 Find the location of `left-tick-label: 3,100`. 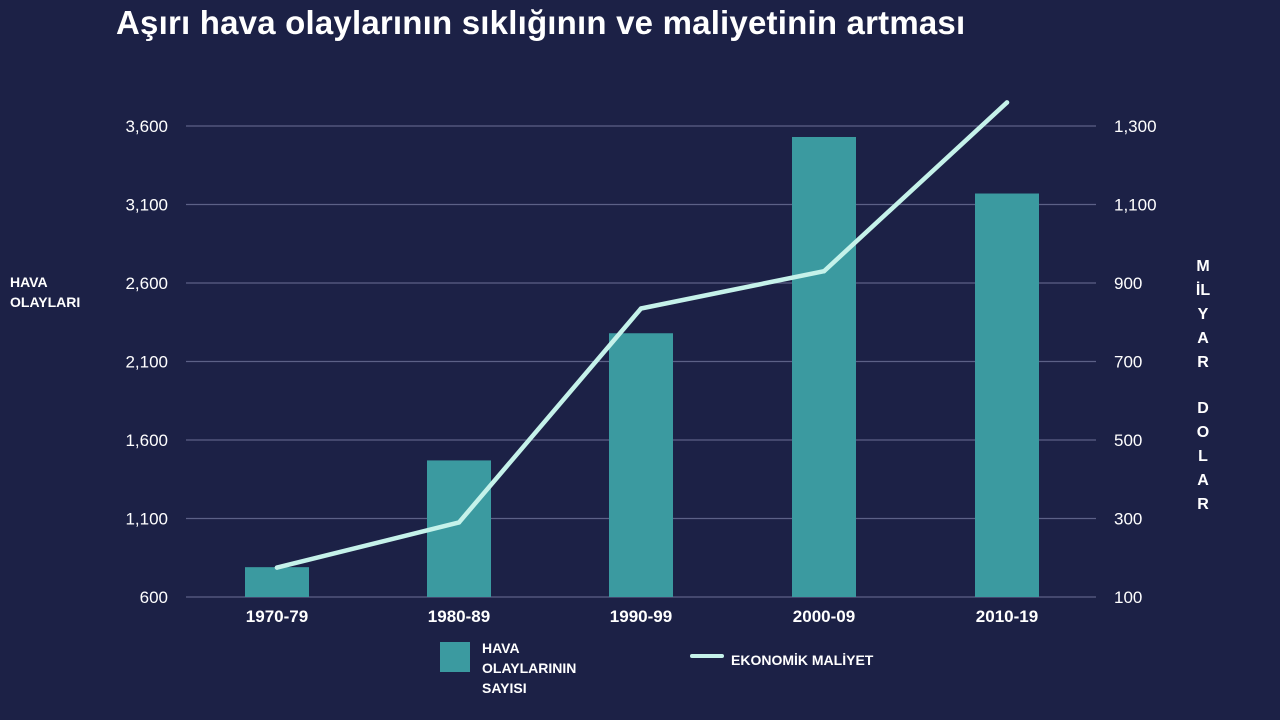

left-tick-label: 3,100 is located at coordinates (146, 205).